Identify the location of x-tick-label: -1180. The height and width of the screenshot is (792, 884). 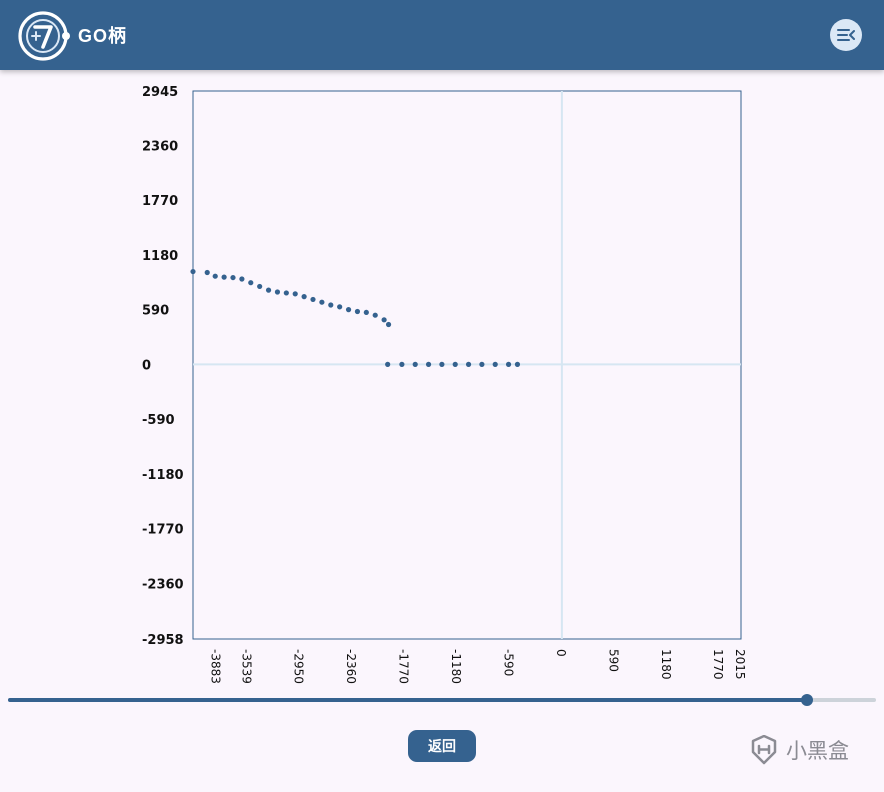
(456, 666).